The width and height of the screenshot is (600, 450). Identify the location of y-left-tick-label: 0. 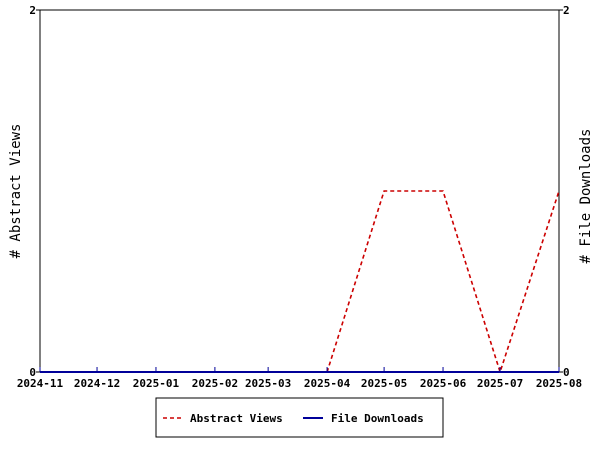
(32, 372).